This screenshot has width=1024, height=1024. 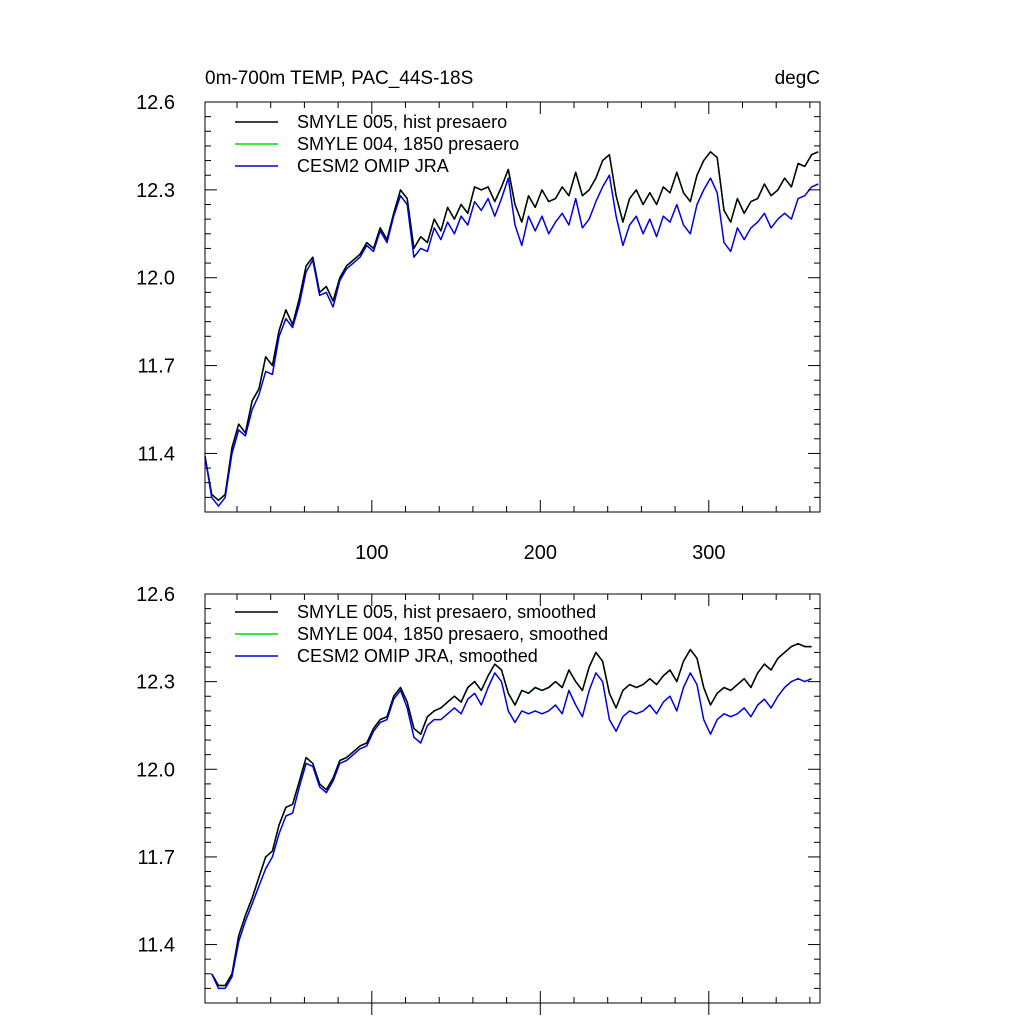 What do you see at coordinates (417, 656) in the screenshot?
I see `legend-label: CESM2 OMIP JRA, smoothed` at bounding box center [417, 656].